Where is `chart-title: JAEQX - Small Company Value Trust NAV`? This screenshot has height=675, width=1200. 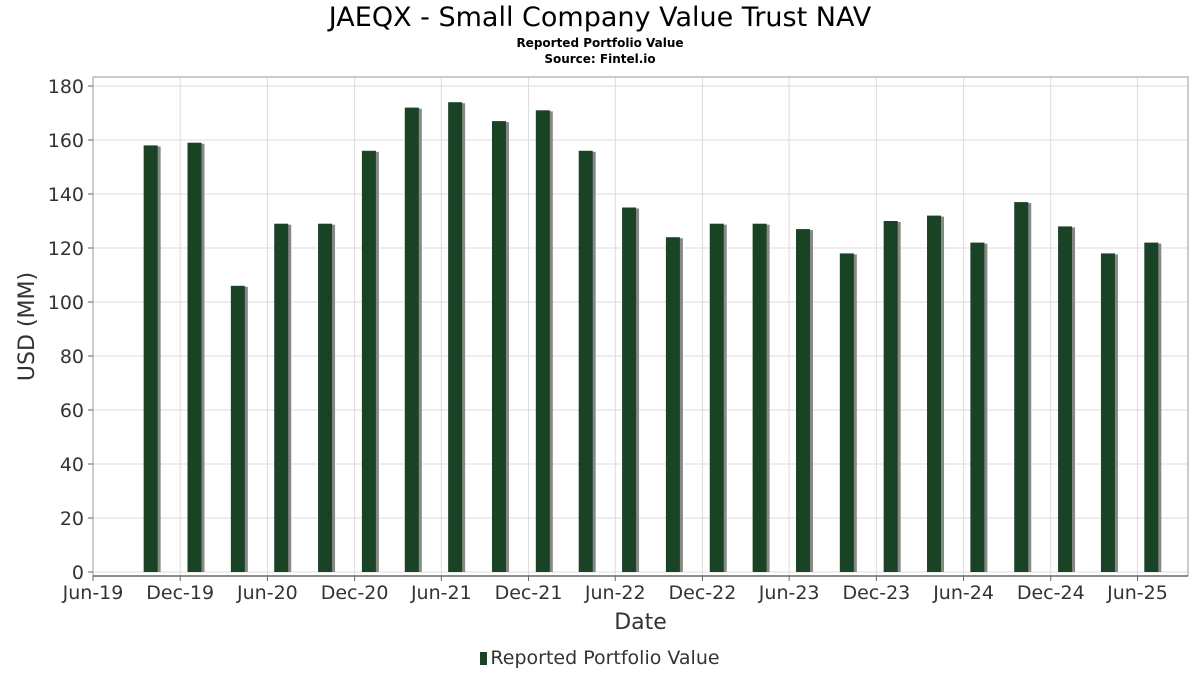
chart-title: JAEQX - Small Company Value Trust NAV is located at coordinates (600, 17).